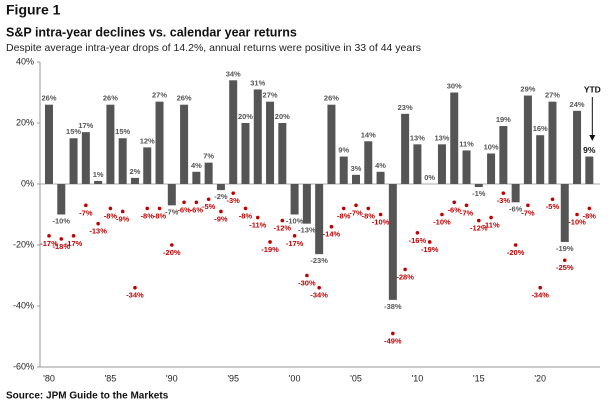 This screenshot has width=615, height=409. What do you see at coordinates (307, 230) in the screenshot?
I see `bar-label: -13%` at bounding box center [307, 230].